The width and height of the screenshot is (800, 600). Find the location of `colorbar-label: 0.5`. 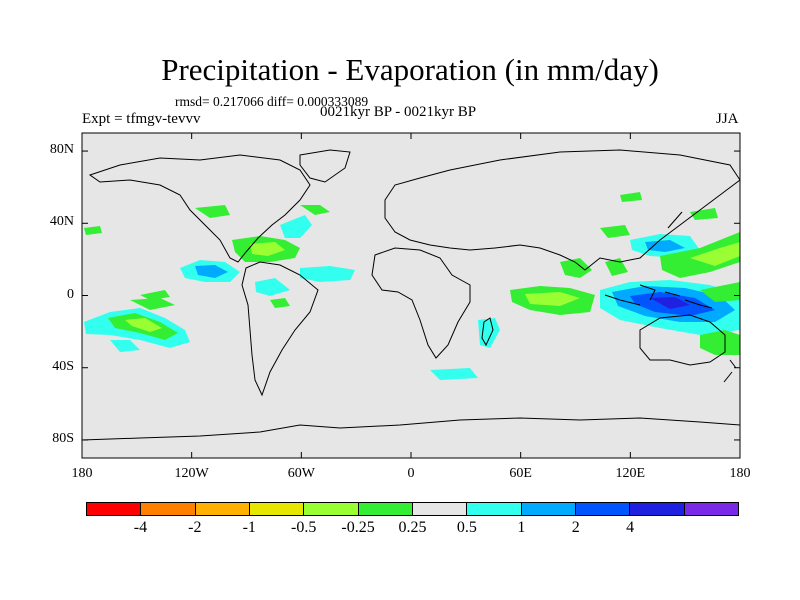

colorbar-label: 0.5 is located at coordinates (466, 527).